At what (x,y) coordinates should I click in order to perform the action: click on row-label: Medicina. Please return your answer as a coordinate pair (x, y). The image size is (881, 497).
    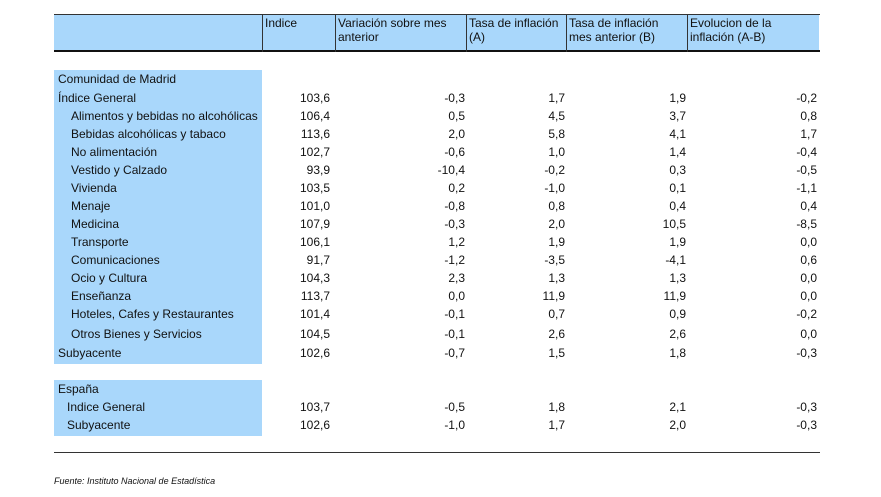
    Looking at the image, I should click on (95, 224).